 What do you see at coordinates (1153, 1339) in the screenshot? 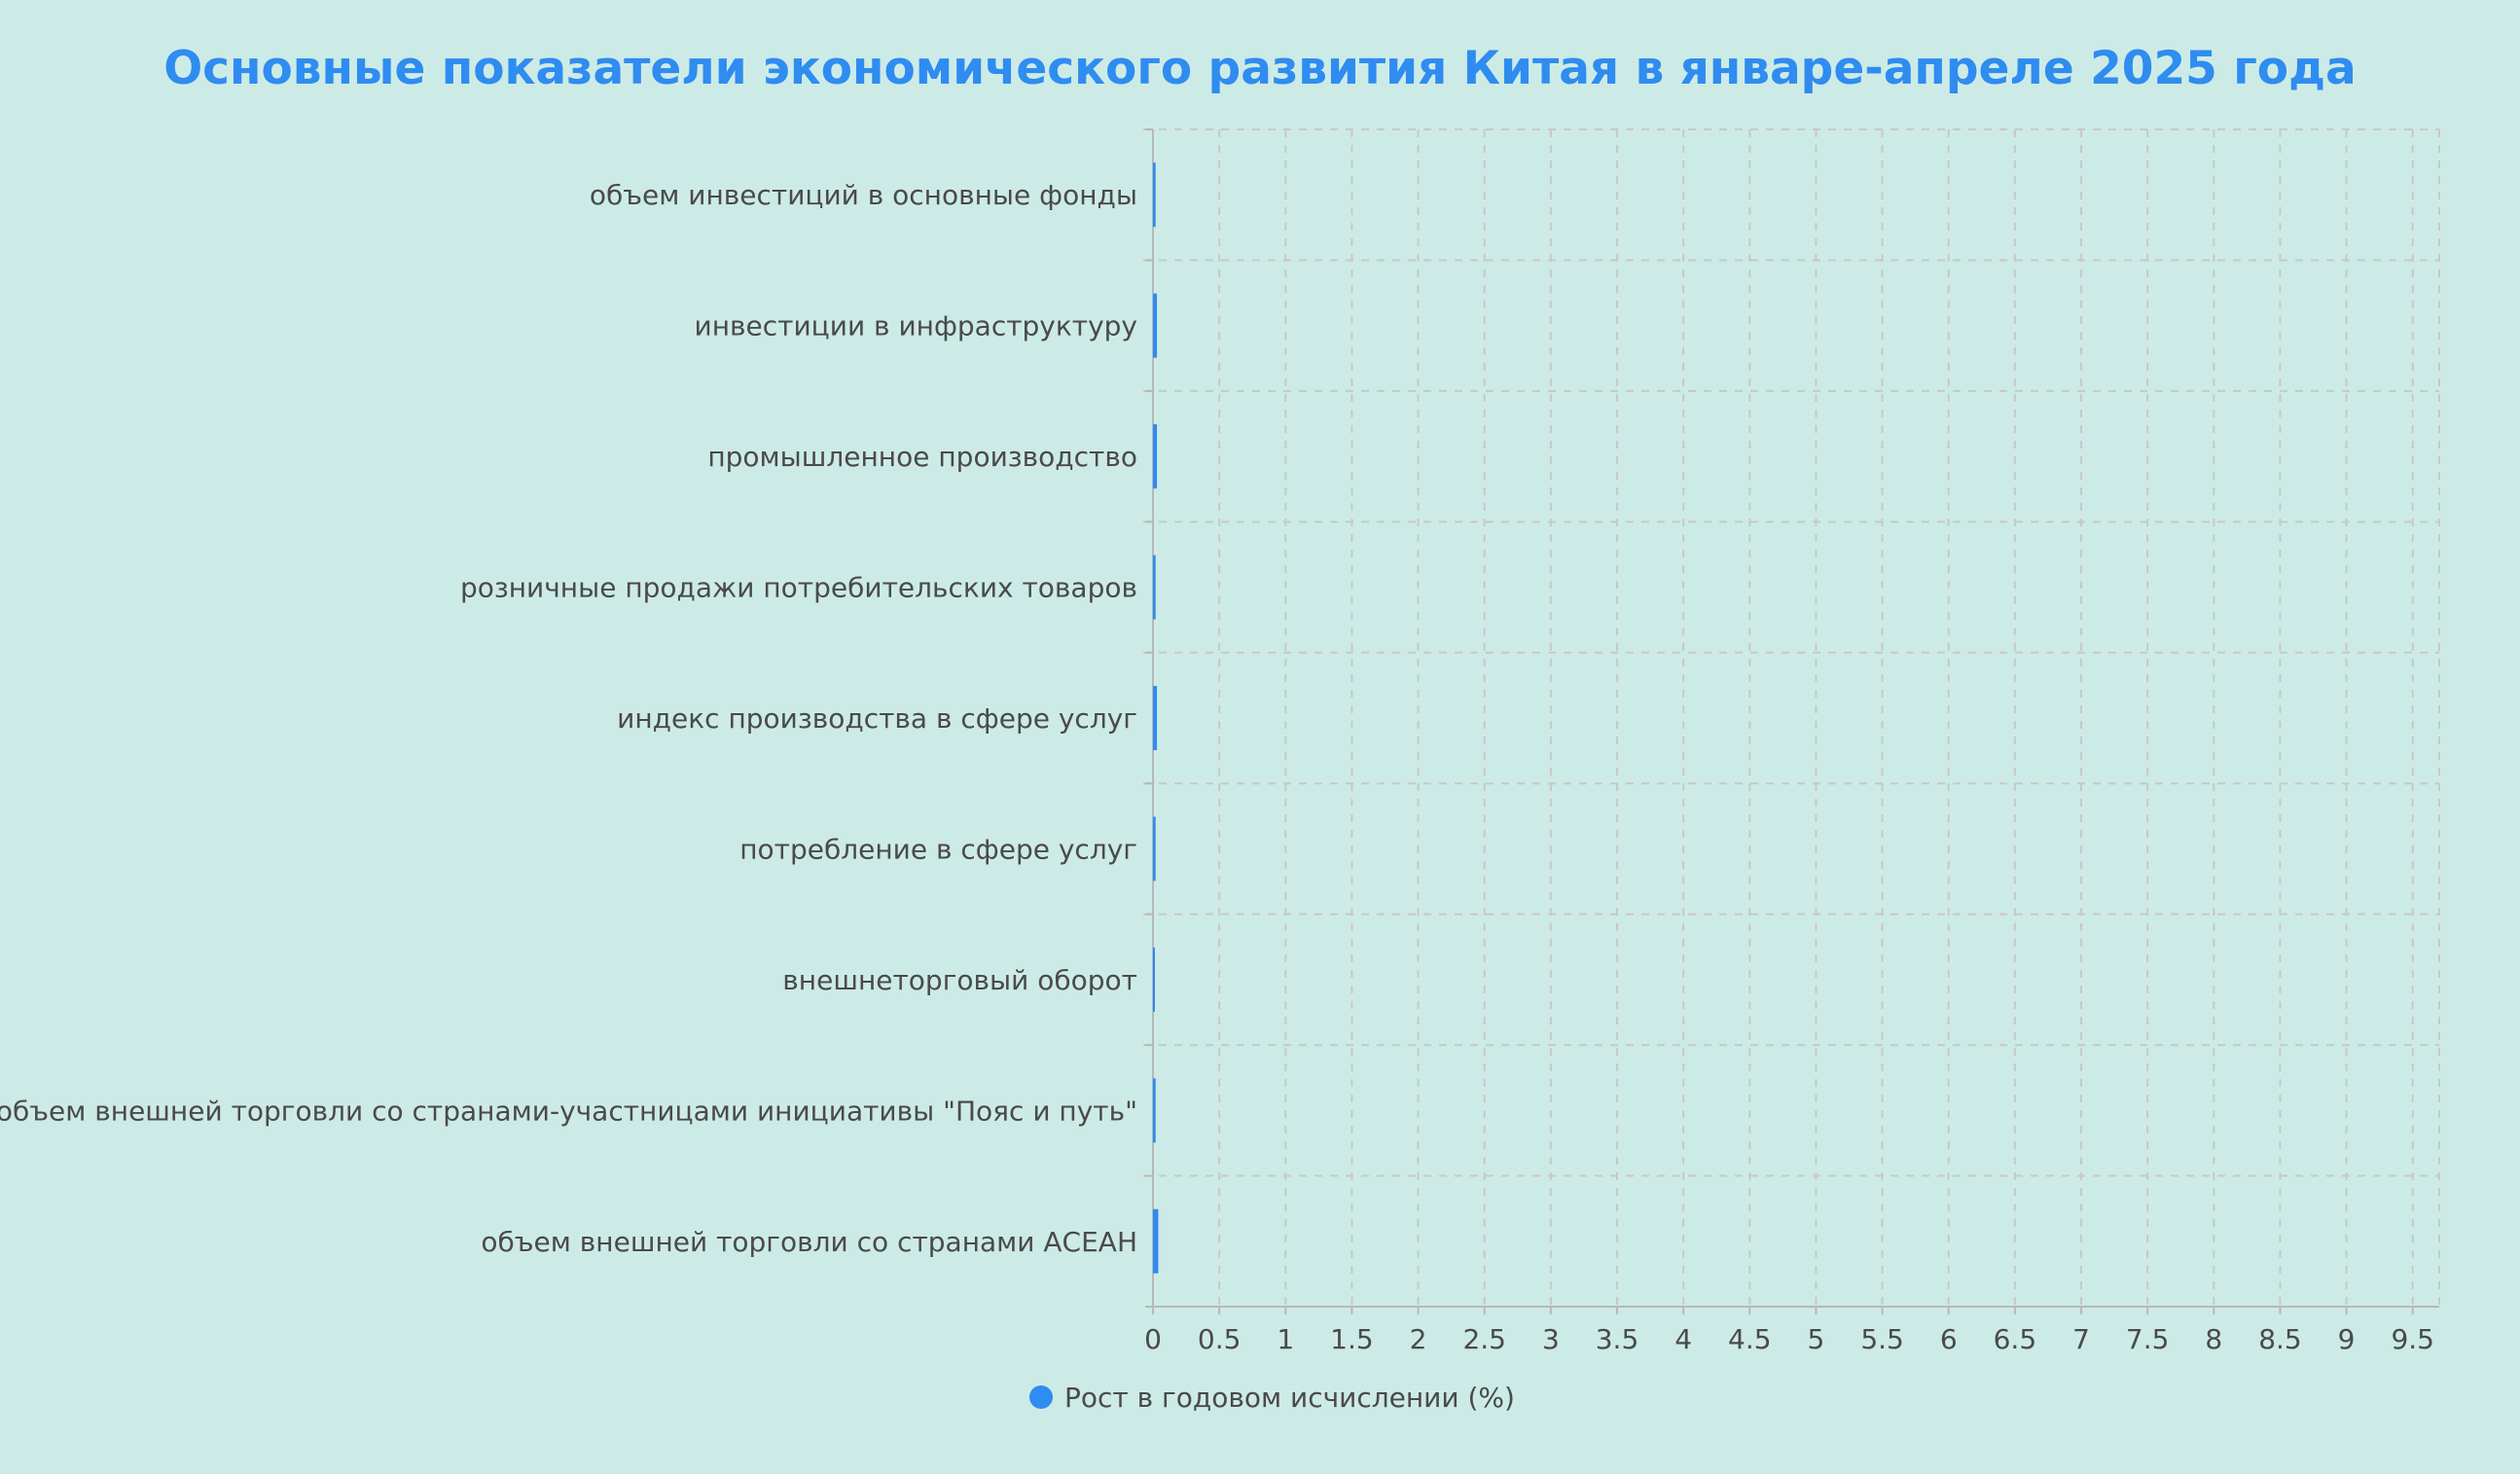
I see `x-tick-label: 0` at bounding box center [1153, 1339].